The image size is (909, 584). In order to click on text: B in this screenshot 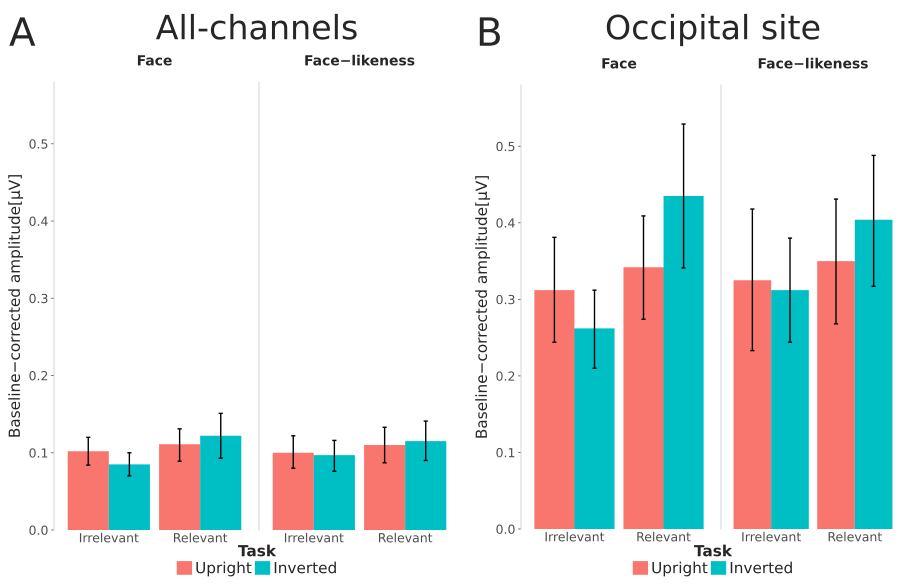, I will do `click(490, 31)`.